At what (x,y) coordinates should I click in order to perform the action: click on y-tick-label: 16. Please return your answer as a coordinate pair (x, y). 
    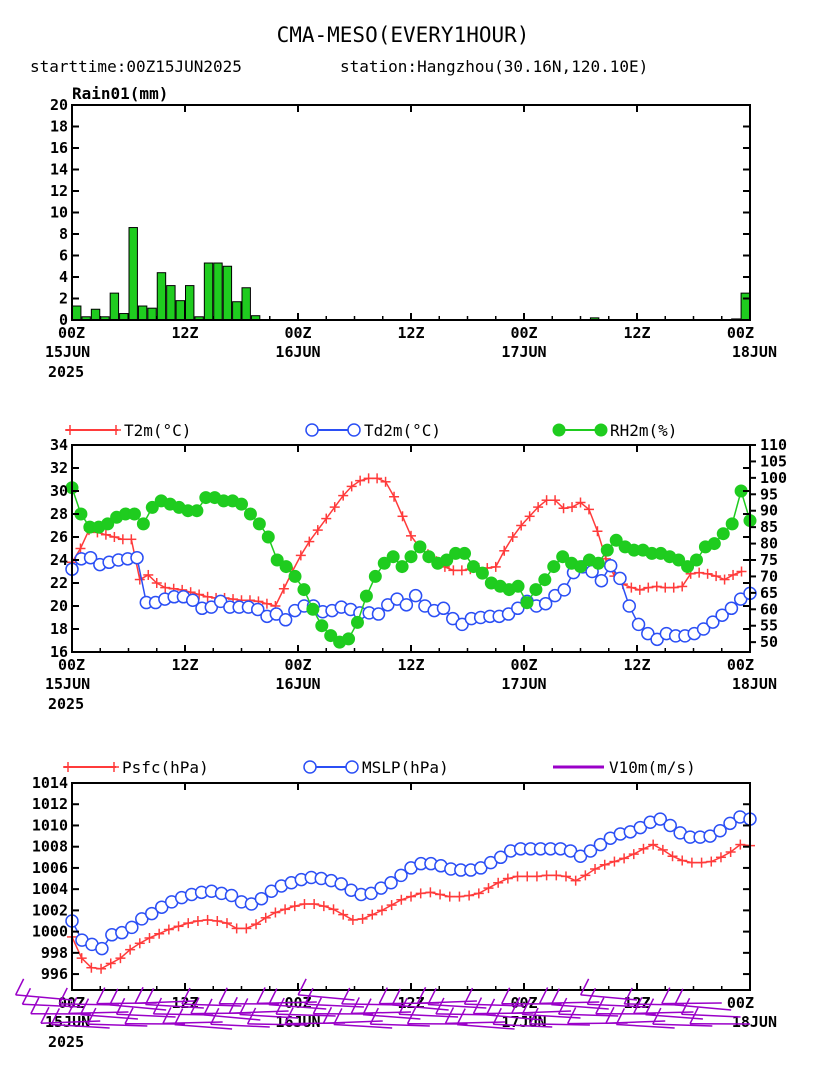
    Looking at the image, I should click on (59, 652).